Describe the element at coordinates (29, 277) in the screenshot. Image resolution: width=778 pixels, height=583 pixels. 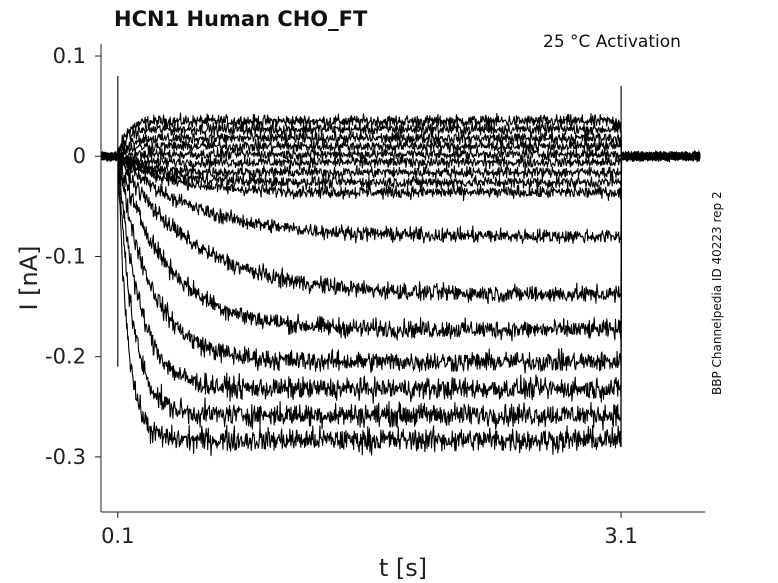
I see `y-axis-label: I [nA]` at that location.